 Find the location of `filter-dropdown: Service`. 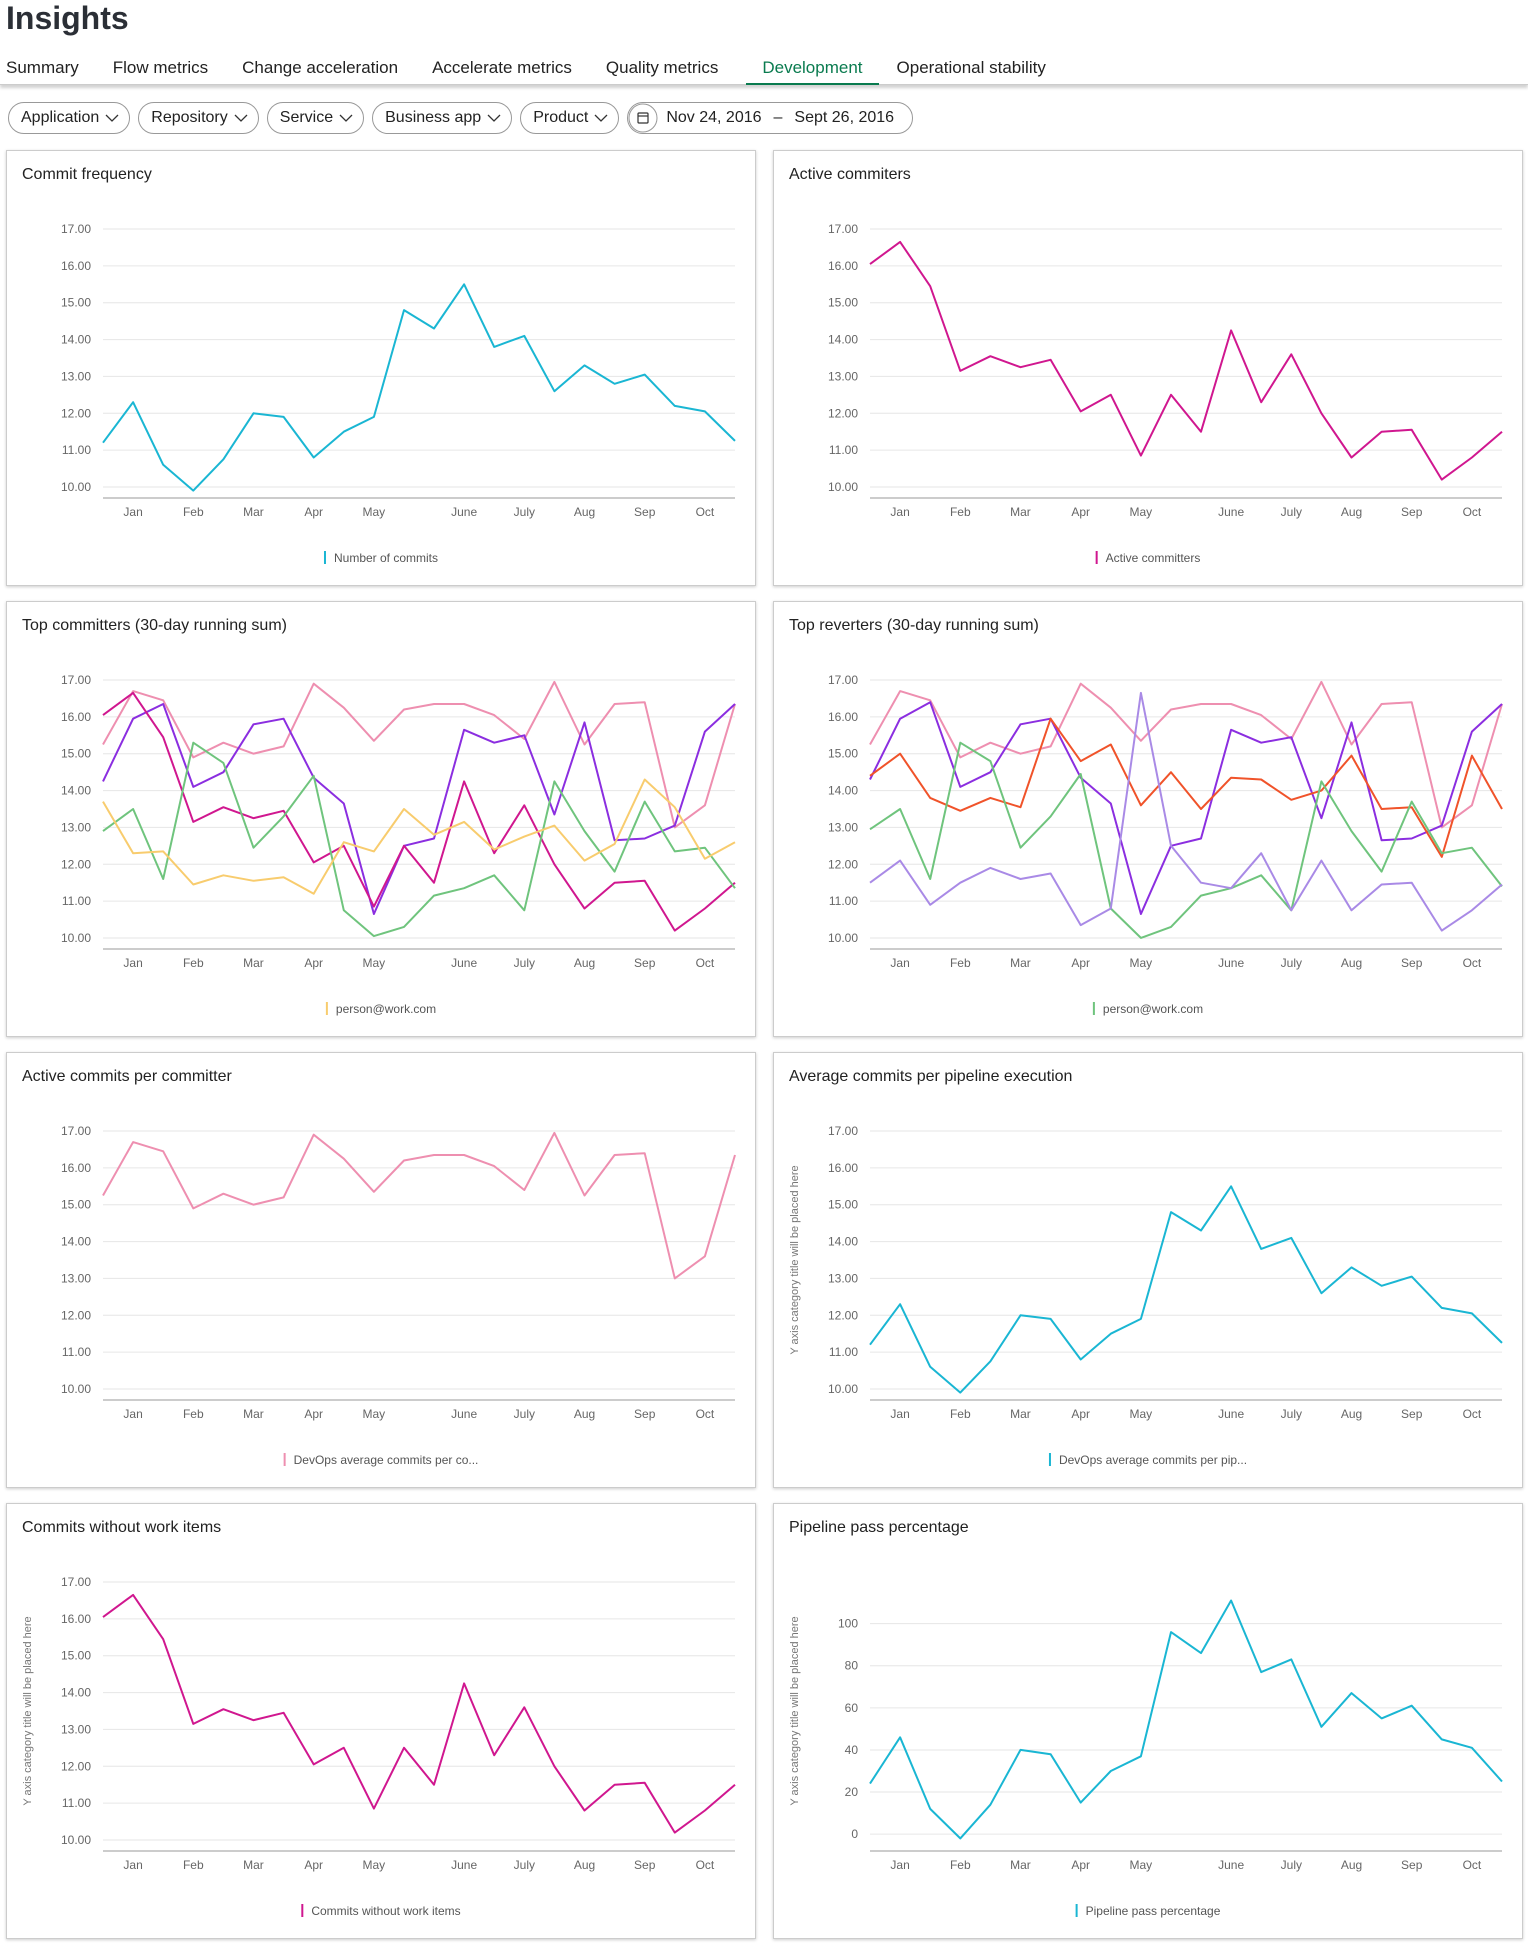

filter-dropdown: Service is located at coordinates (315, 118).